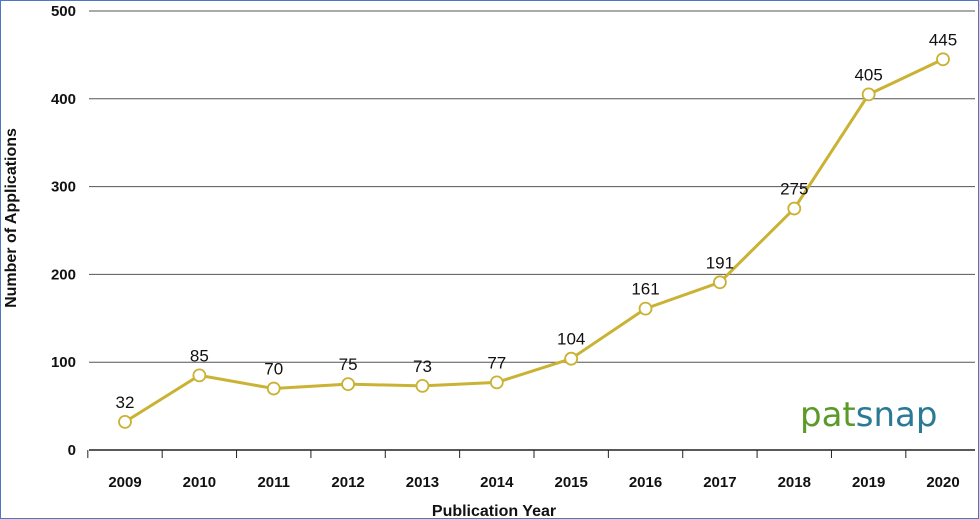 The height and width of the screenshot is (519, 979). What do you see at coordinates (273, 369) in the screenshot?
I see `data-label: 70` at bounding box center [273, 369].